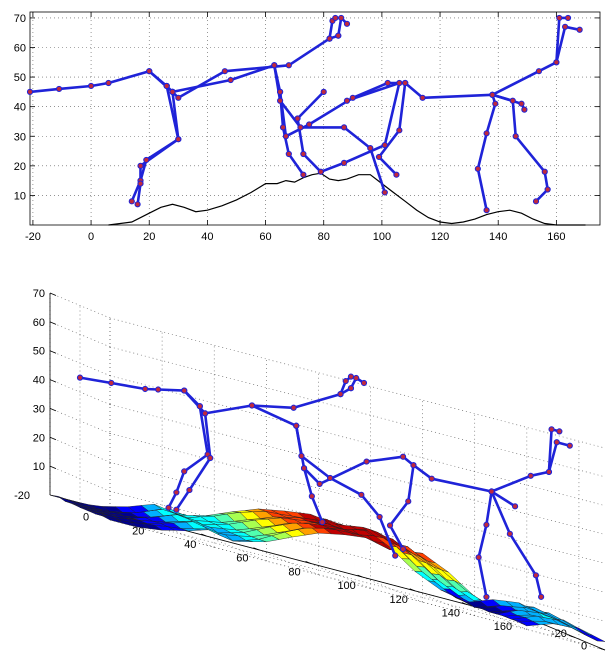  Describe the element at coordinates (33, 235) in the screenshot. I see `x-tick-label: -20` at that location.